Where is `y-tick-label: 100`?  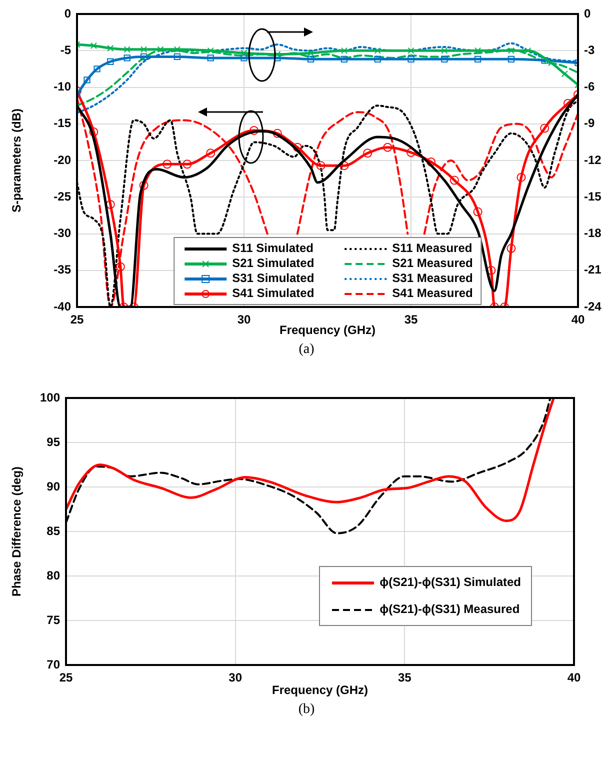 y-tick-label: 100 is located at coordinates (50, 397).